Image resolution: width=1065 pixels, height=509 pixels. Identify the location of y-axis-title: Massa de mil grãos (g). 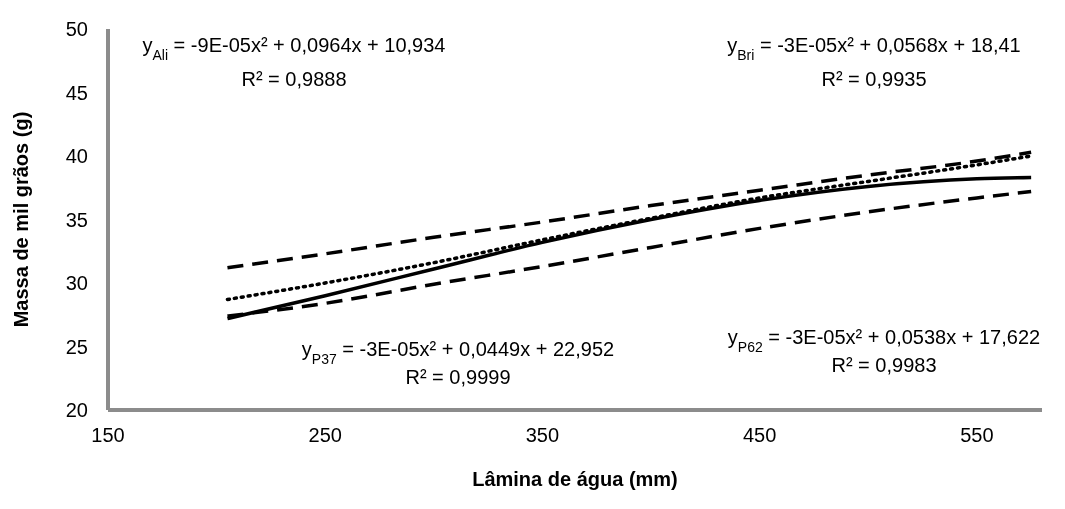
(21, 219).